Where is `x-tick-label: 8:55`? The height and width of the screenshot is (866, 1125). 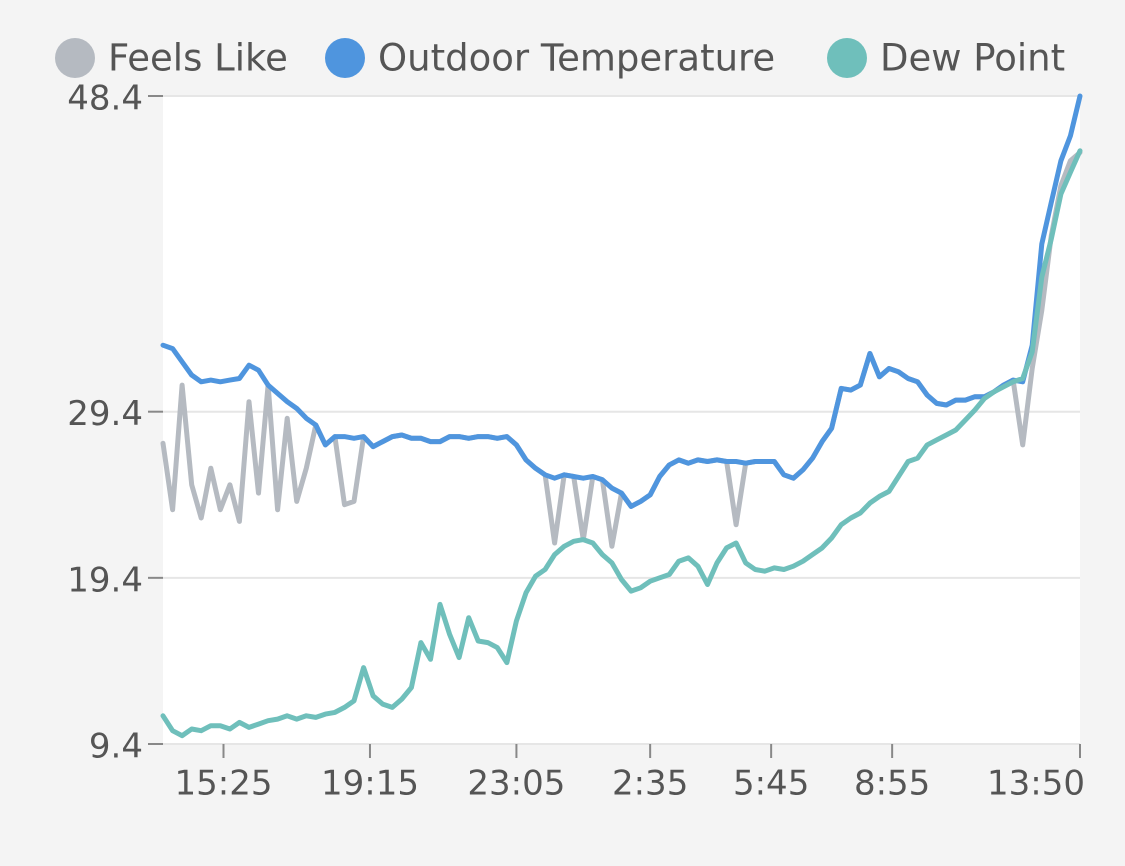 x-tick-label: 8:55 is located at coordinates (892, 784).